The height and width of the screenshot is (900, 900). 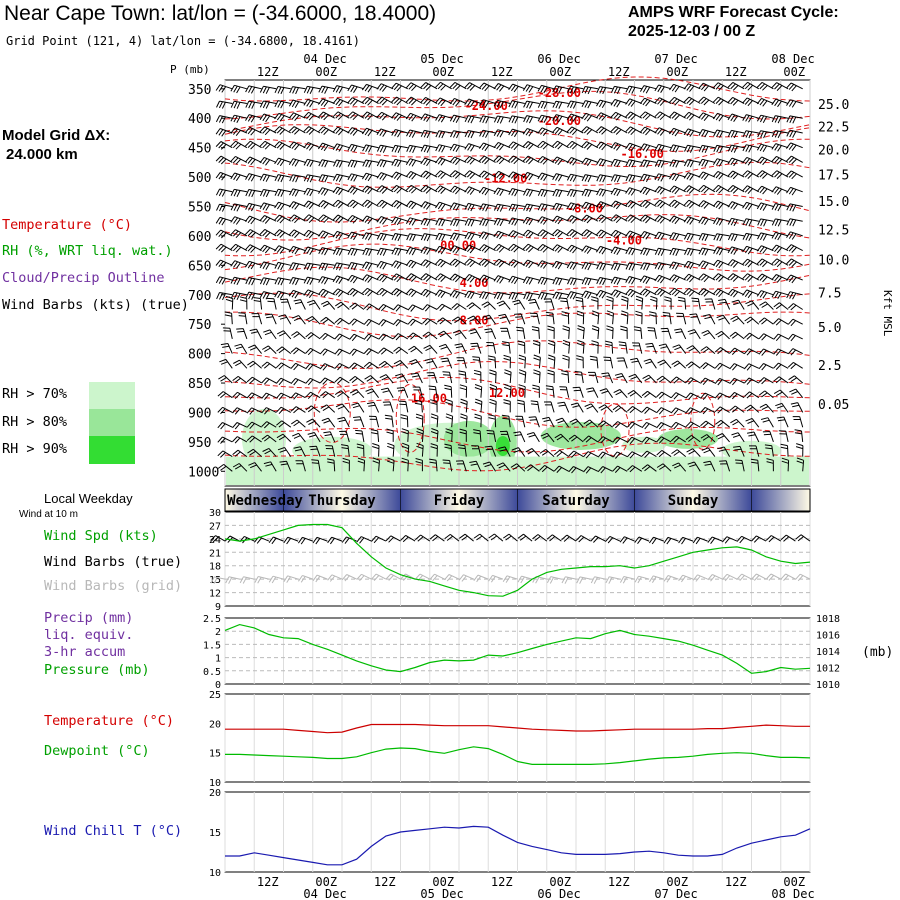 I want to click on temperature-contour, so click(x=332, y=412).